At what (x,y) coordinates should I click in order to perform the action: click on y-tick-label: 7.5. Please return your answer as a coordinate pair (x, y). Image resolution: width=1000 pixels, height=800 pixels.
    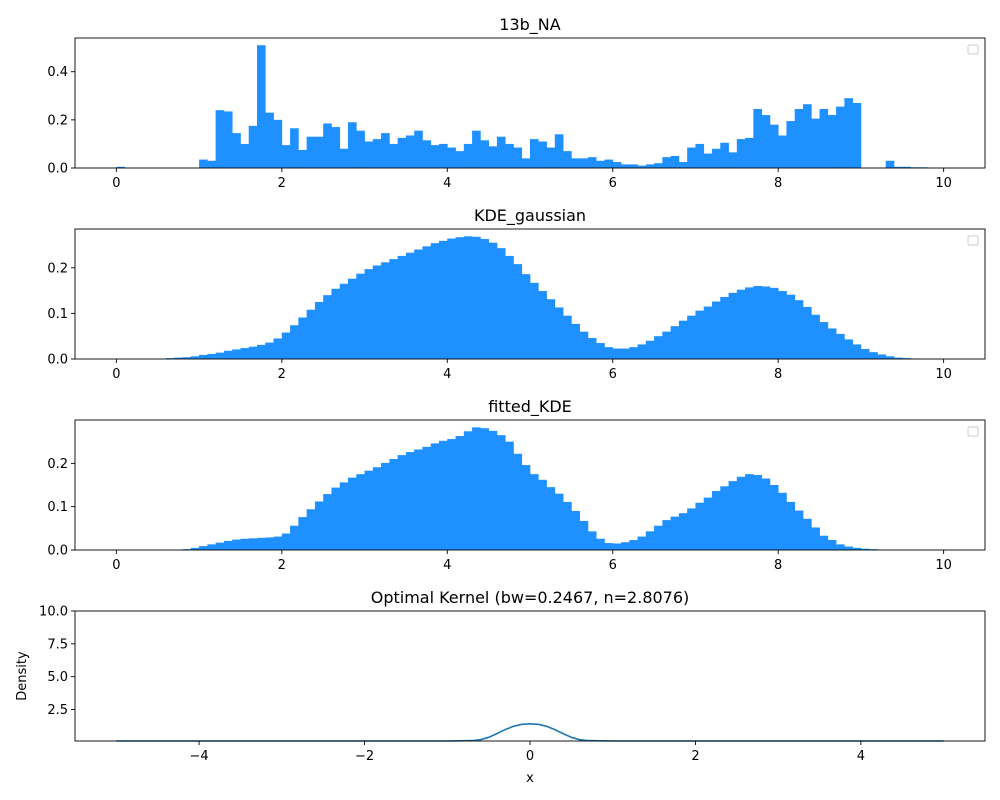
    Looking at the image, I should click on (57, 644).